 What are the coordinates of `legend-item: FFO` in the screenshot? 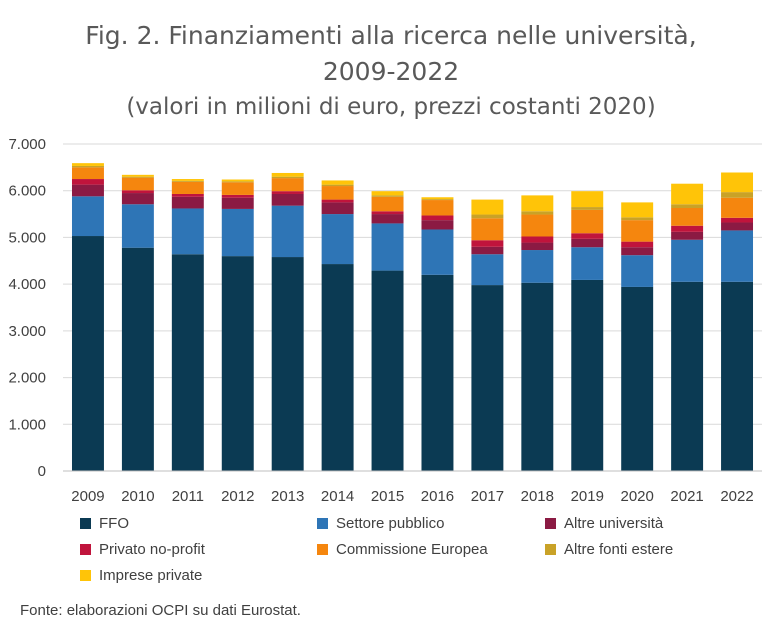 It's located at (104, 523).